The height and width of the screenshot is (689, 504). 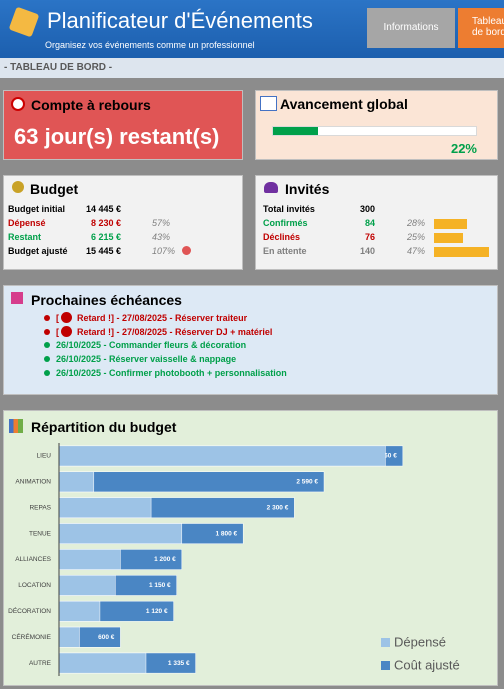 What do you see at coordinates (164, 251) in the screenshot?
I see `budget-share: 107%` at bounding box center [164, 251].